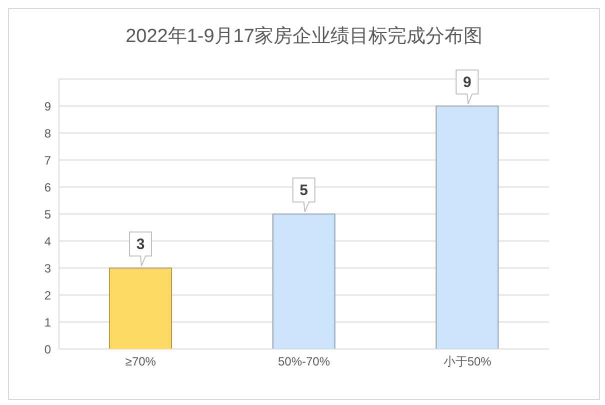 This screenshot has width=605, height=405. What do you see at coordinates (48, 241) in the screenshot?
I see `y-tick-label: 4` at bounding box center [48, 241].